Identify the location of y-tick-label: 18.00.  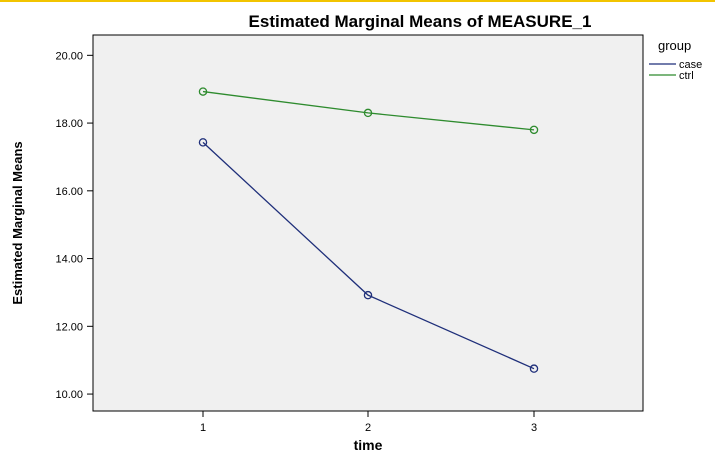
(69, 124).